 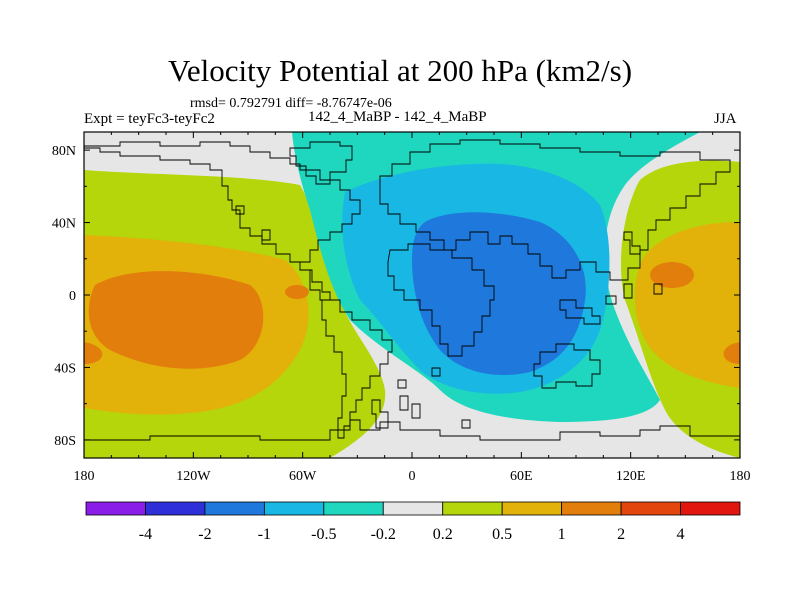 What do you see at coordinates (149, 119) in the screenshot?
I see `experiment-label: Expt = teyFc3-teyFc2` at bounding box center [149, 119].